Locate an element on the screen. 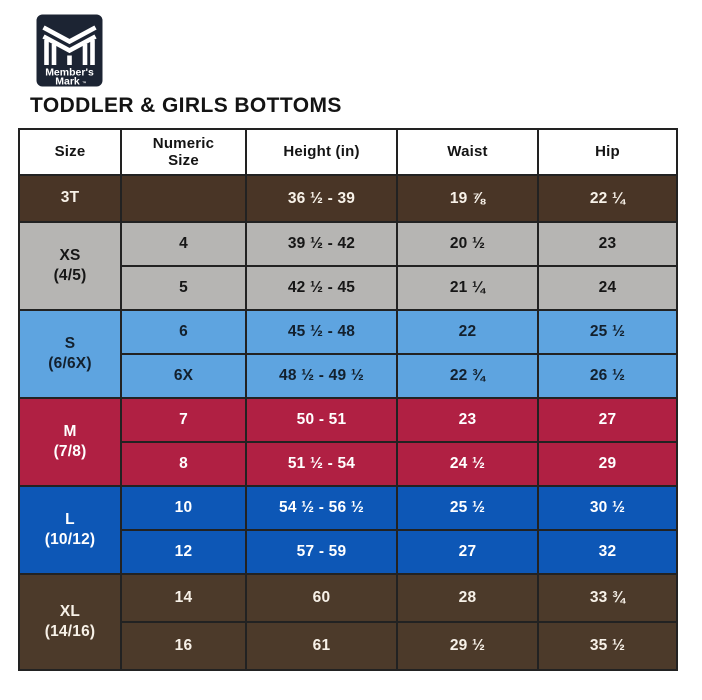  size-cell: L (10/12) is located at coordinates (70, 530).